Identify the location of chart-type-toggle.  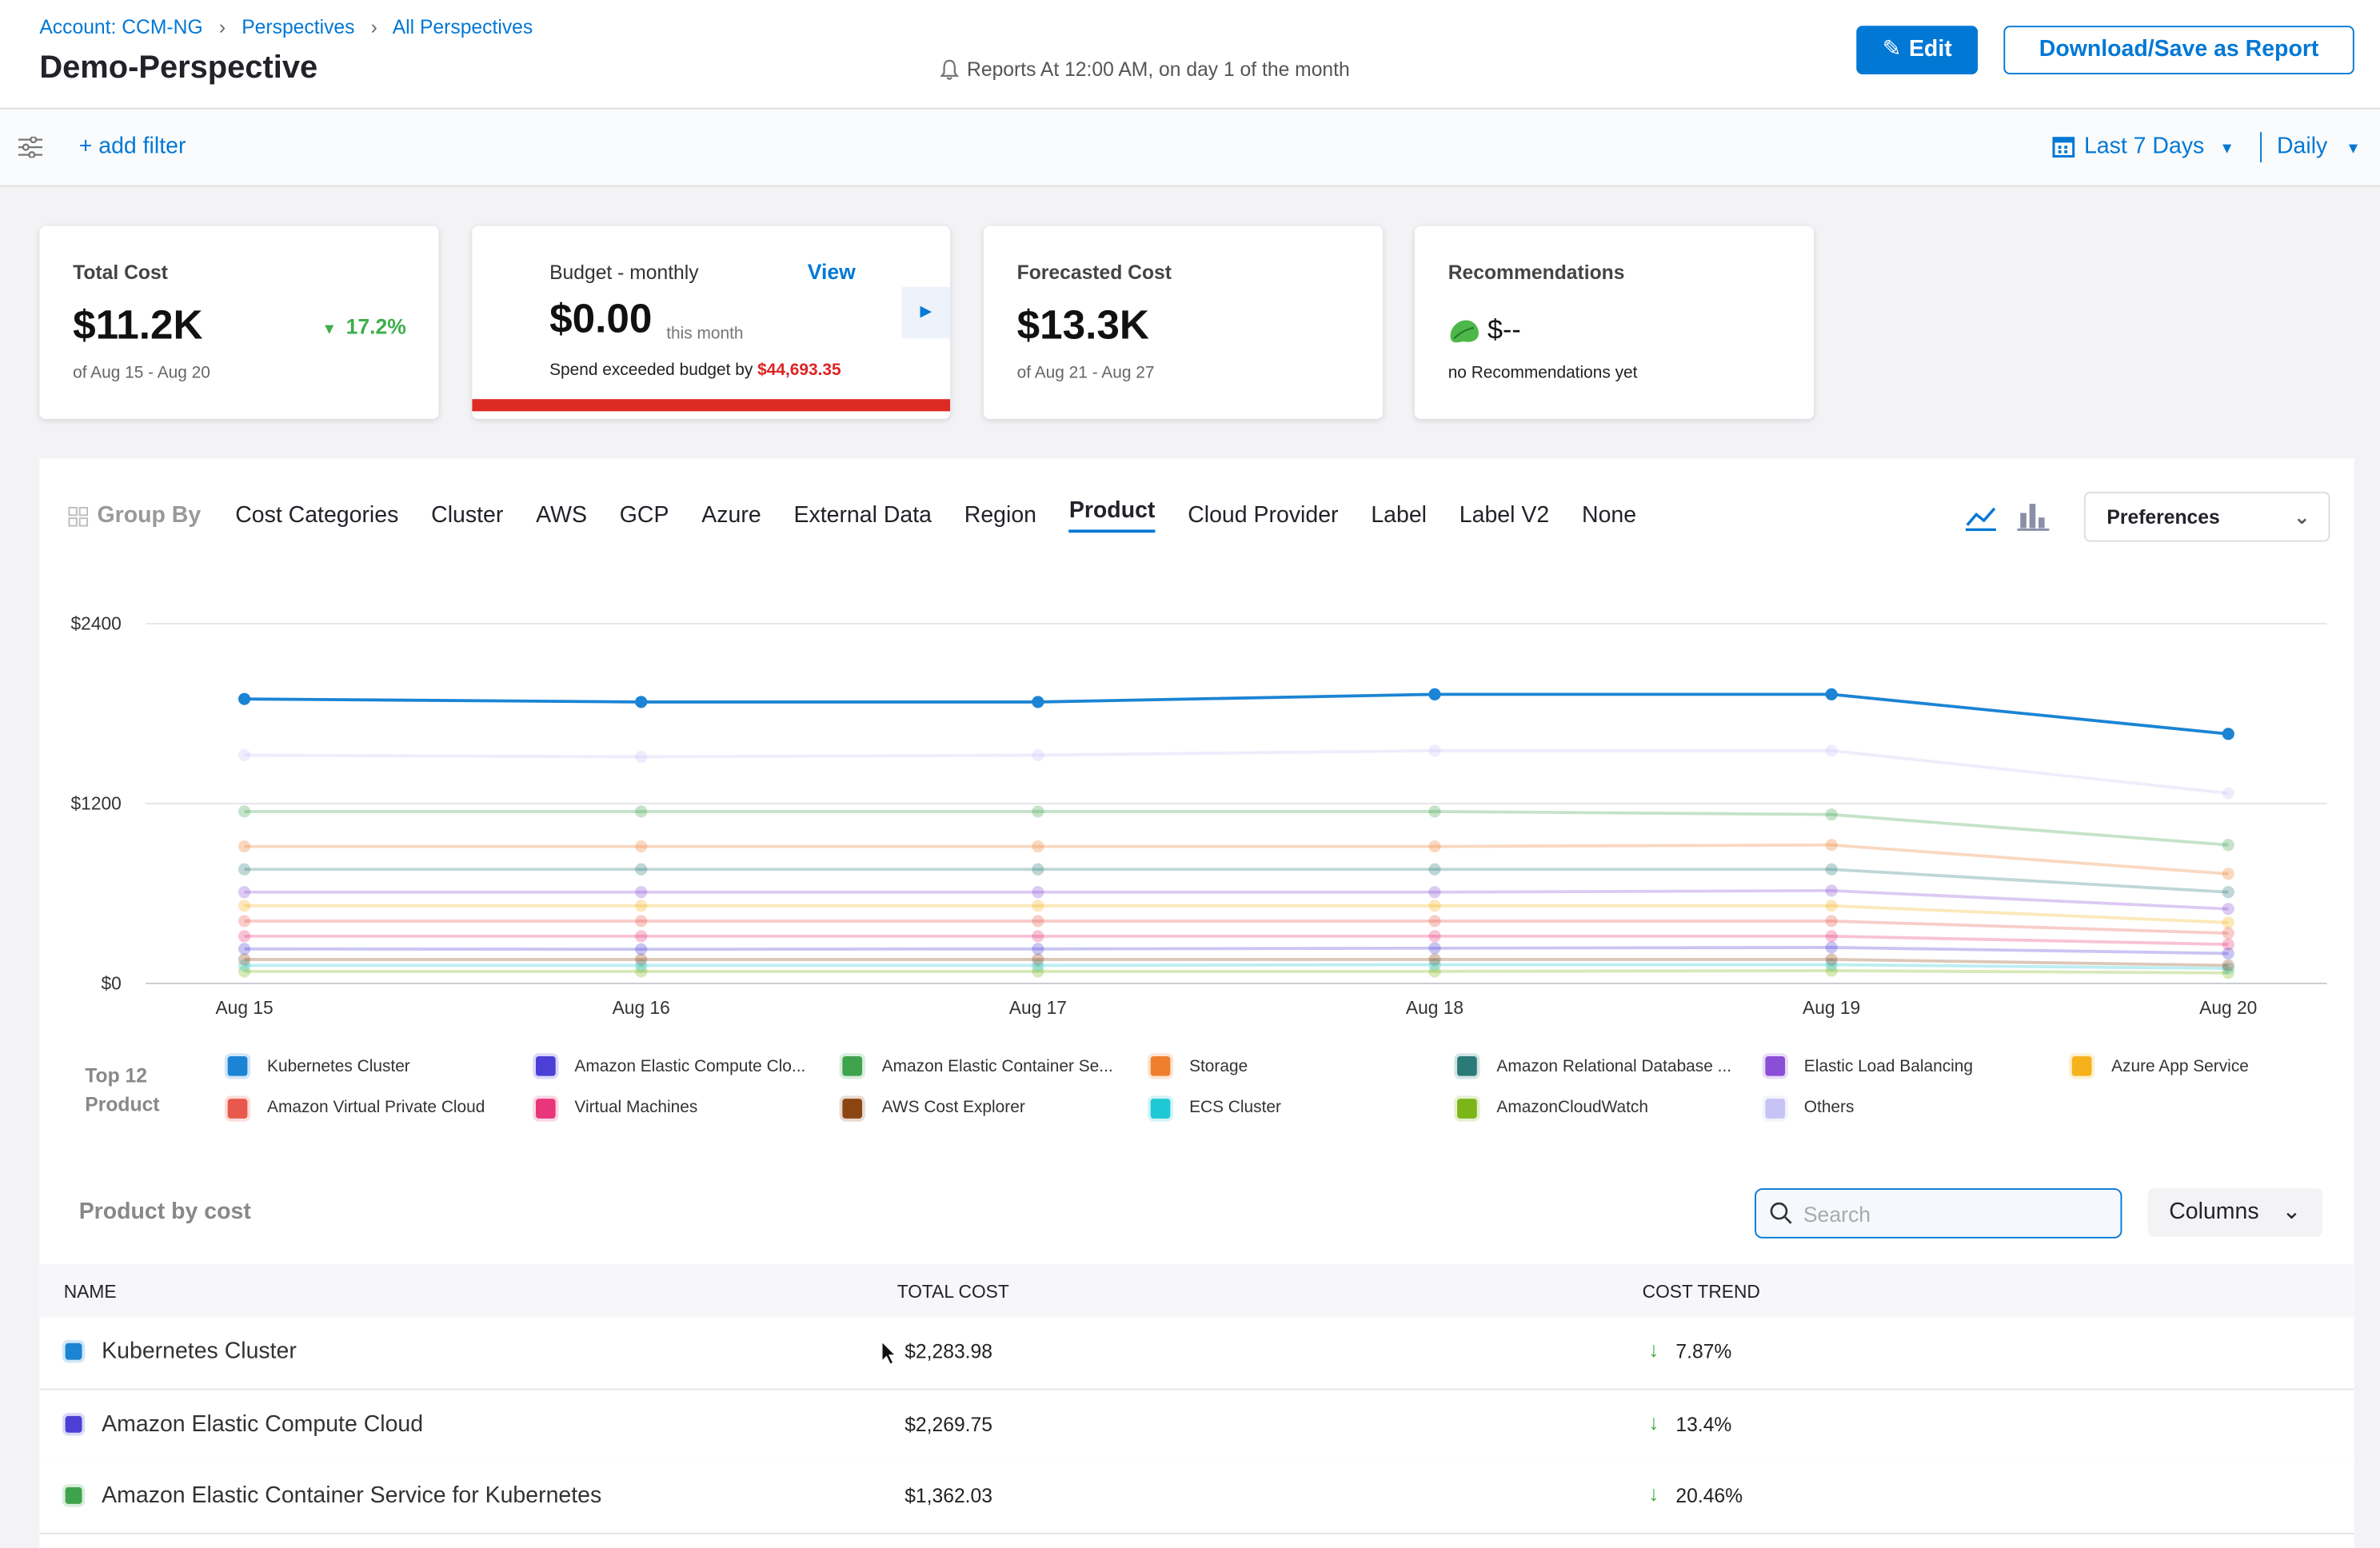
(2008, 516).